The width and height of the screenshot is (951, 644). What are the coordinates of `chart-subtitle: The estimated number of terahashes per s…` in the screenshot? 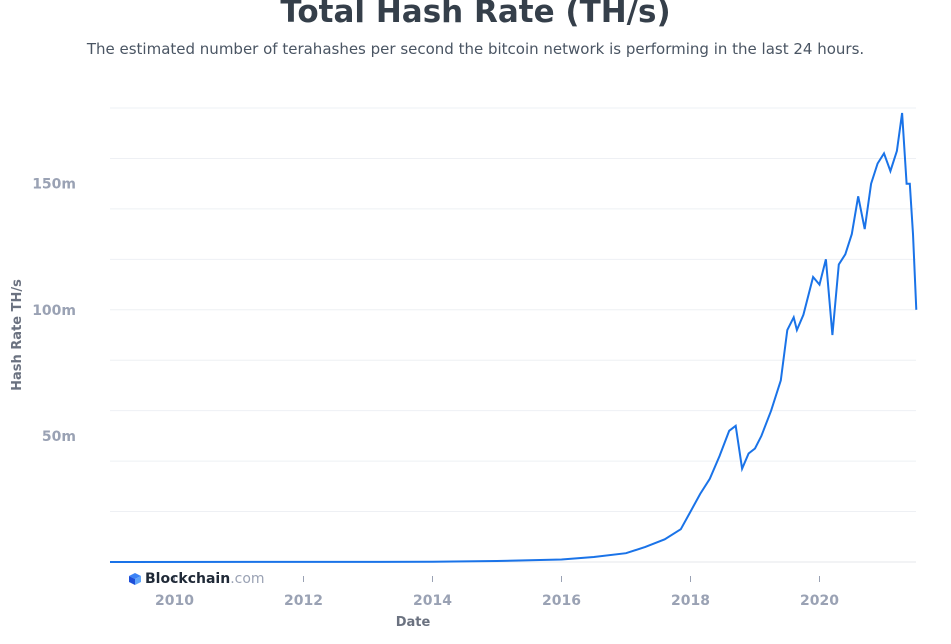 It's located at (475, 49).